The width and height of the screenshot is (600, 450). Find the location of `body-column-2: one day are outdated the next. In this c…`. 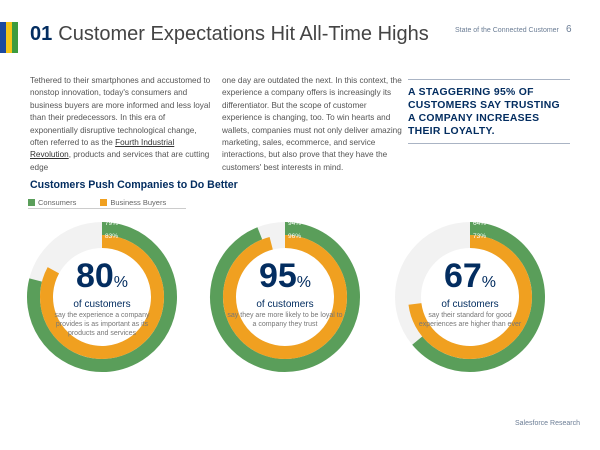

body-column-2: one day are outdated the next. In this c… is located at coordinates (312, 124).